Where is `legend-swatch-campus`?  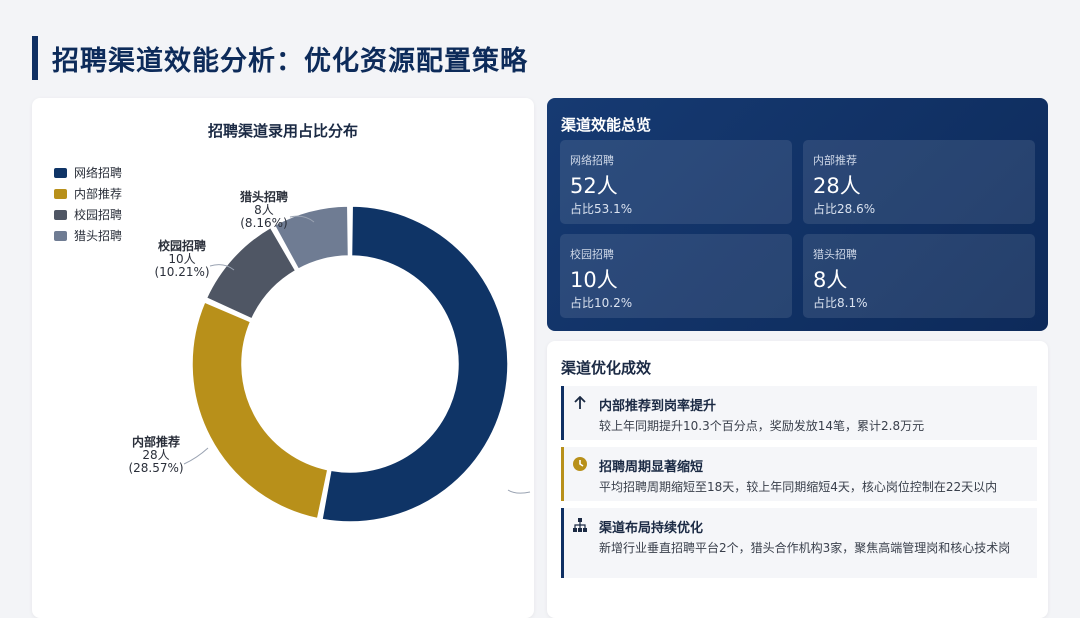 legend-swatch-campus is located at coordinates (60, 214).